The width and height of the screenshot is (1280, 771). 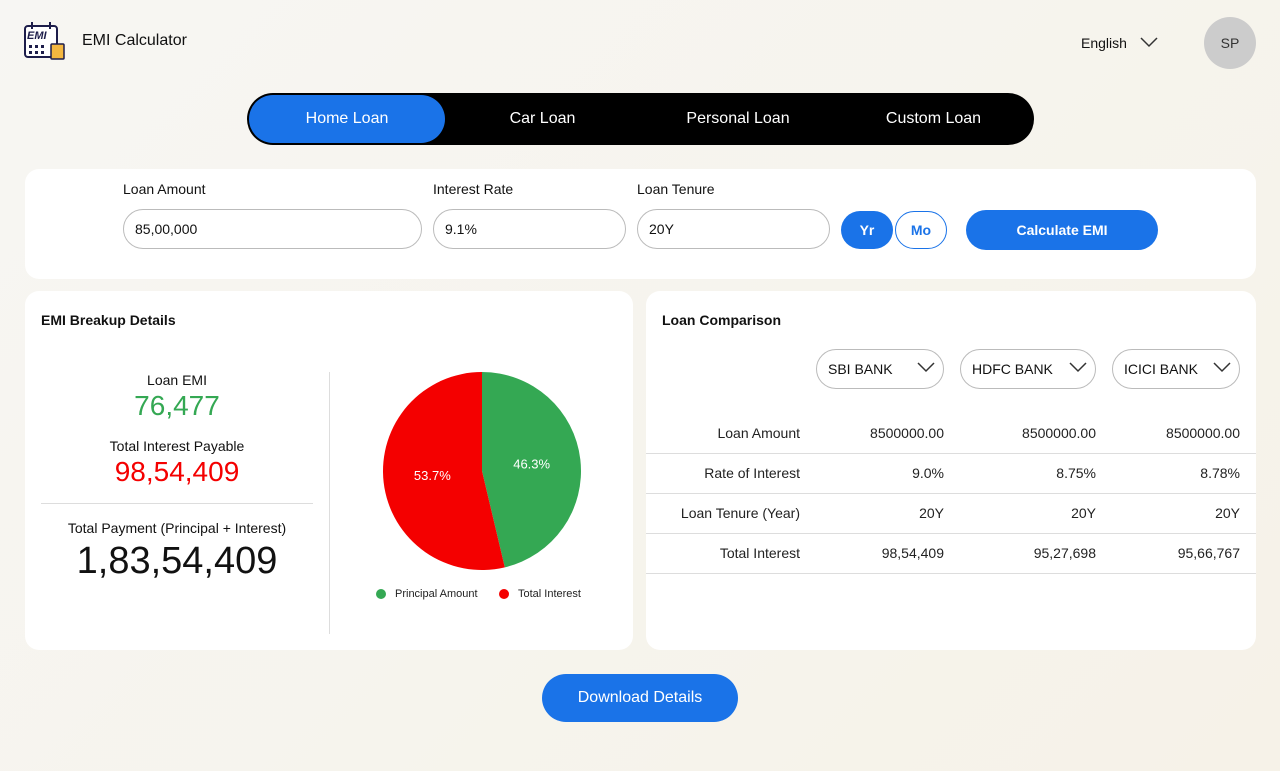 What do you see at coordinates (272, 229) in the screenshot?
I see `input: 85,00,000` at bounding box center [272, 229].